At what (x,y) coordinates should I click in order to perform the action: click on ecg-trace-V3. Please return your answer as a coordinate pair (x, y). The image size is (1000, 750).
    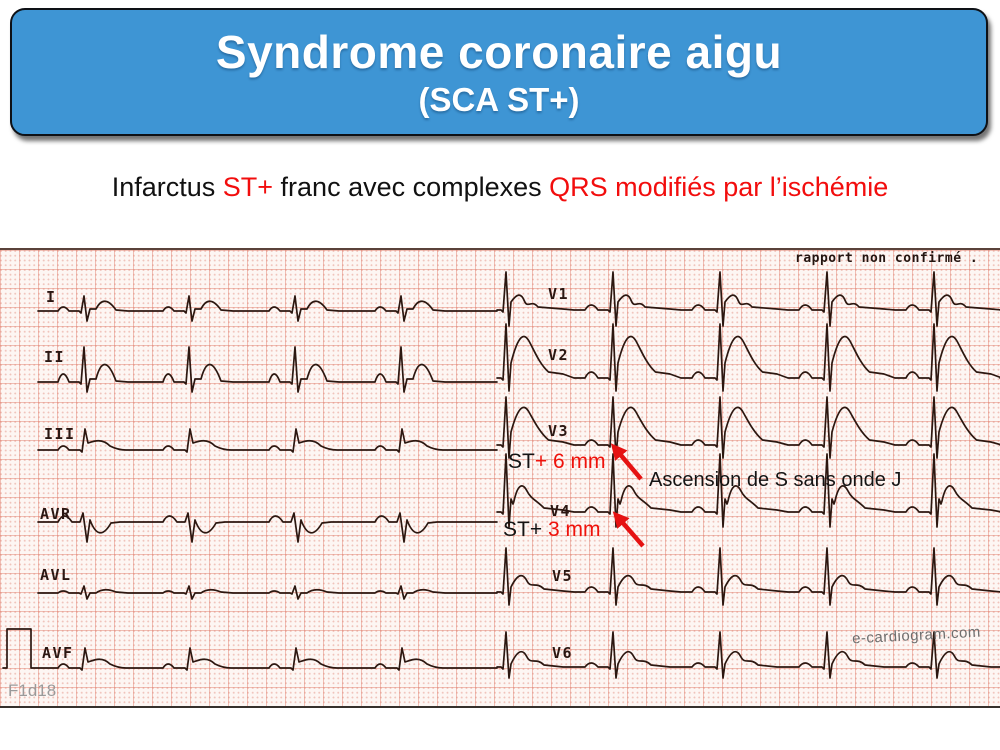
    Looking at the image, I should click on (748, 427).